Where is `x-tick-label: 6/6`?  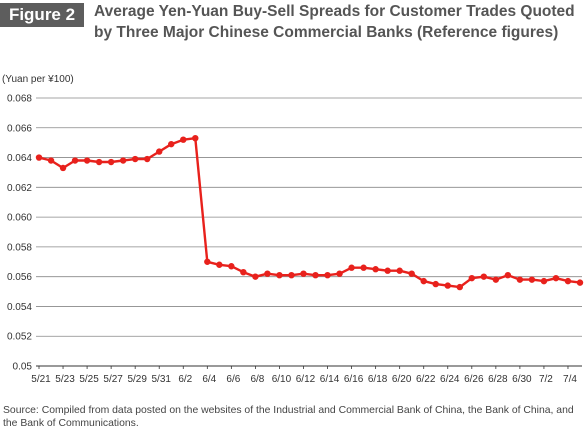
x-tick-label: 6/6 is located at coordinates (233, 379).